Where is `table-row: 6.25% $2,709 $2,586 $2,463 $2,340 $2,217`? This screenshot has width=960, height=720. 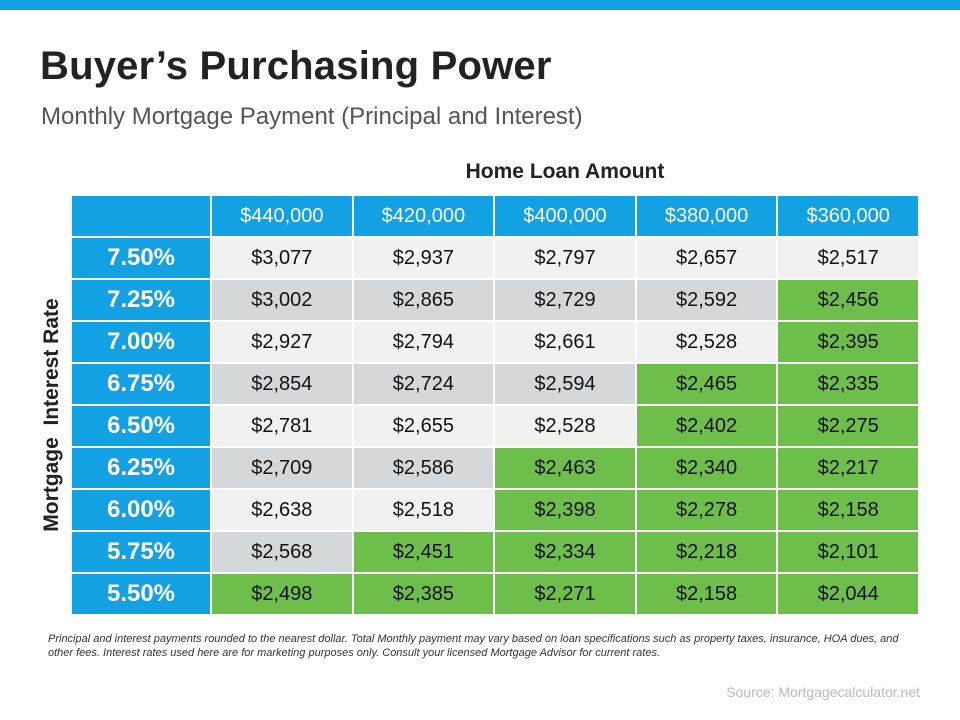
table-row: 6.25% $2,709 $2,586 $2,463 $2,340 $2,217 is located at coordinates (495, 468).